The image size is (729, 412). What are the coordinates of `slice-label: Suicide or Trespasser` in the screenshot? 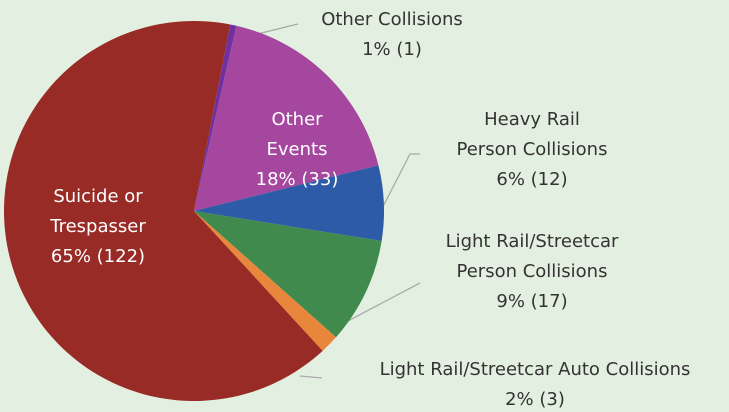 It's located at (97, 211).